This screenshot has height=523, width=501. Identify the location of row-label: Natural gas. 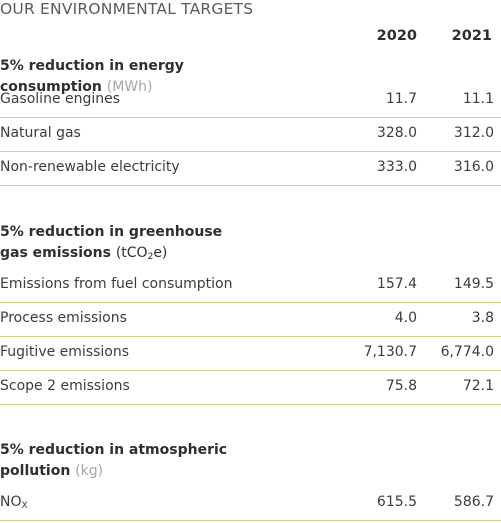
(40, 133).